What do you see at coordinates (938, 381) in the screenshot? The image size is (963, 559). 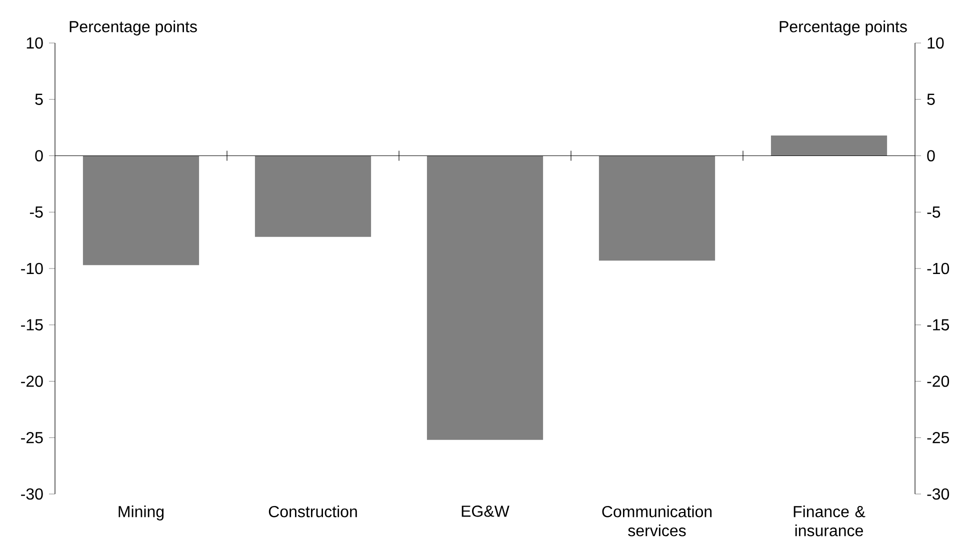 I see `y2-tick-label: -20` at bounding box center [938, 381].